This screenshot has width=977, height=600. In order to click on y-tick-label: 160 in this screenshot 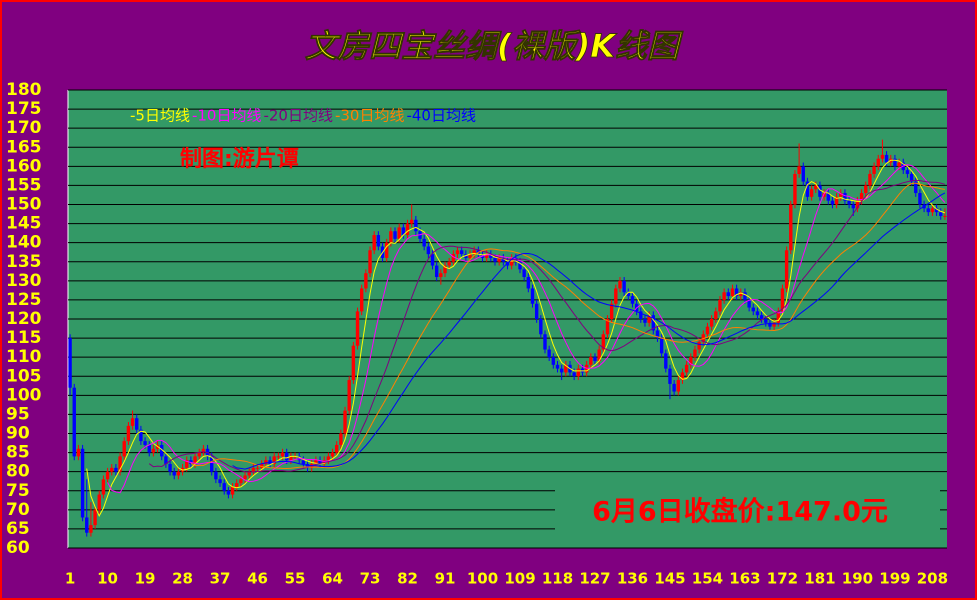, I will do `click(24, 166)`.